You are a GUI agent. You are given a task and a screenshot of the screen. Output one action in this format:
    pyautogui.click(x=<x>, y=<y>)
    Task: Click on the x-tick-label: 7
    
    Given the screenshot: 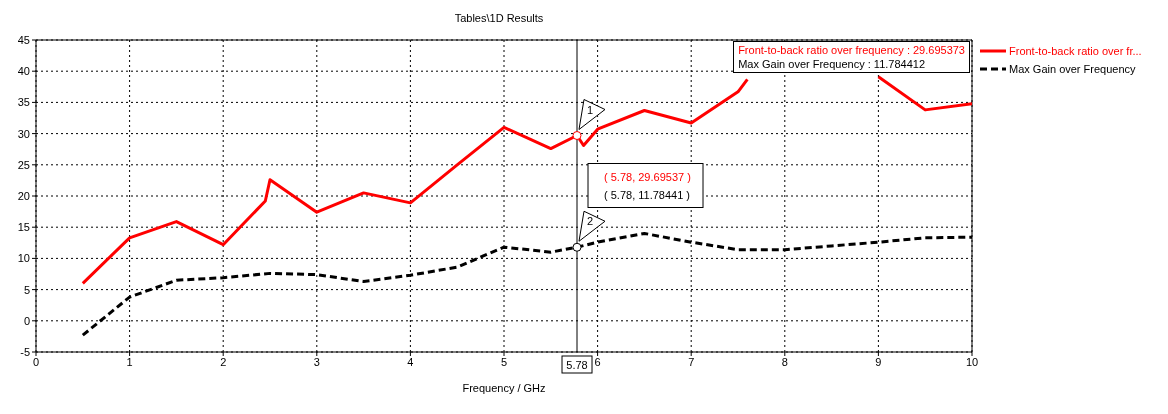 What is the action you would take?
    pyautogui.click(x=691, y=361)
    